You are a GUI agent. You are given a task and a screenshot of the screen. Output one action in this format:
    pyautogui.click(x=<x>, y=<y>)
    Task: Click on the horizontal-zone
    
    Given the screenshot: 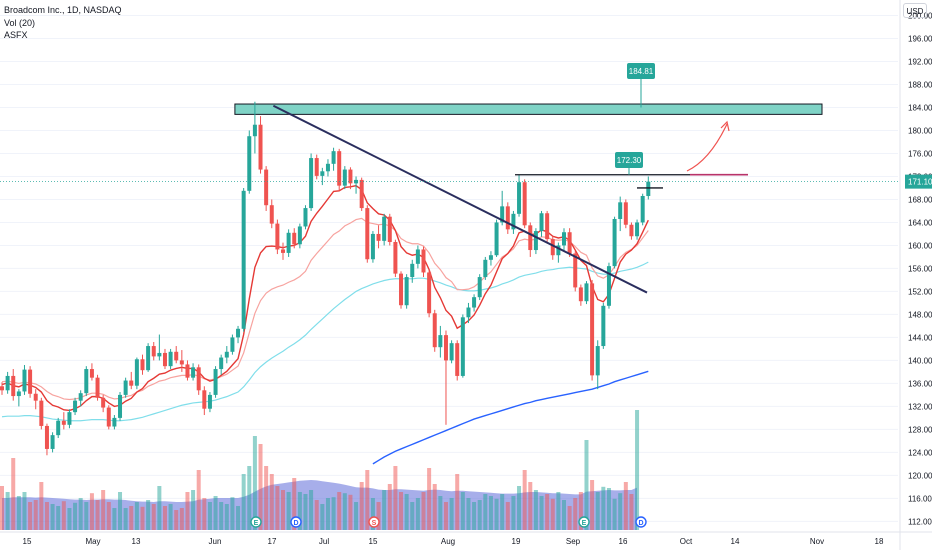 What is the action you would take?
    pyautogui.click(x=528, y=109)
    